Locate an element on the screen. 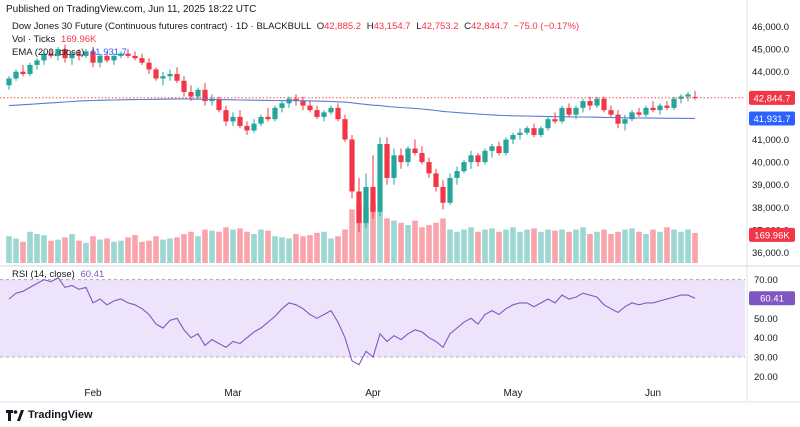 This screenshot has width=800, height=427. rsi-tick-label: 20.00 is located at coordinates (766, 377).